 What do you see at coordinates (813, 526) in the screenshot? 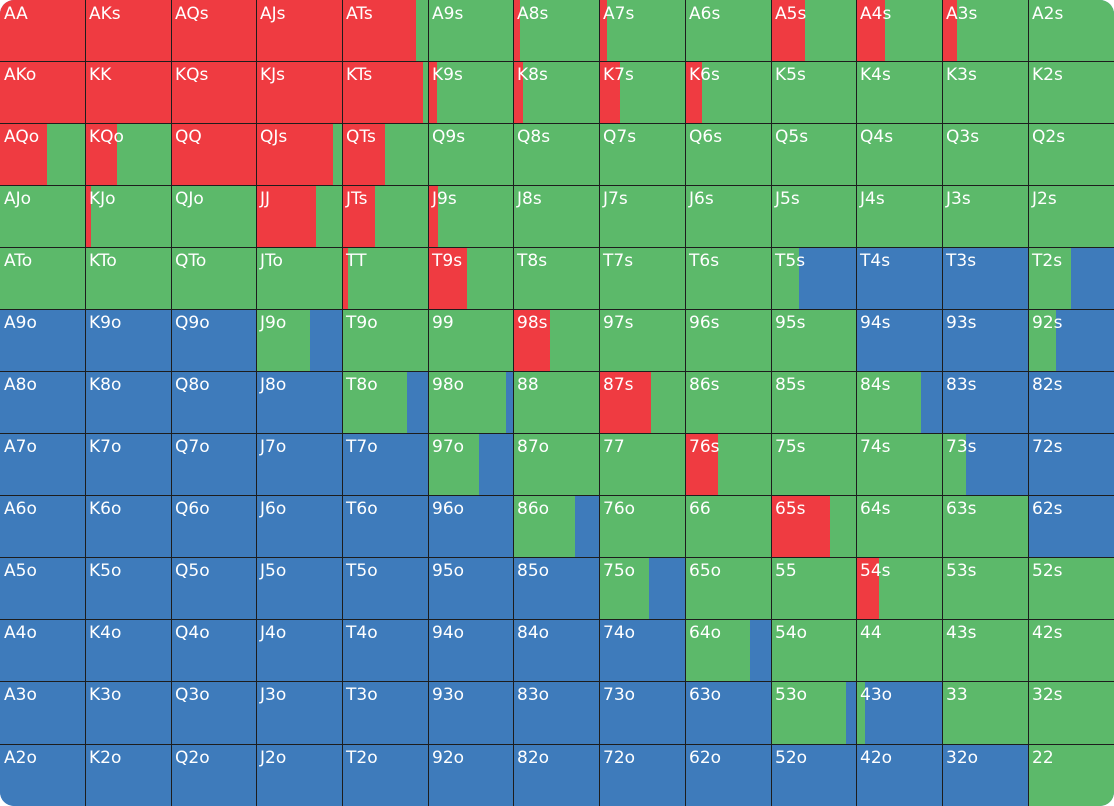
I see `hand-cell-65s: 65s` at bounding box center [813, 526].